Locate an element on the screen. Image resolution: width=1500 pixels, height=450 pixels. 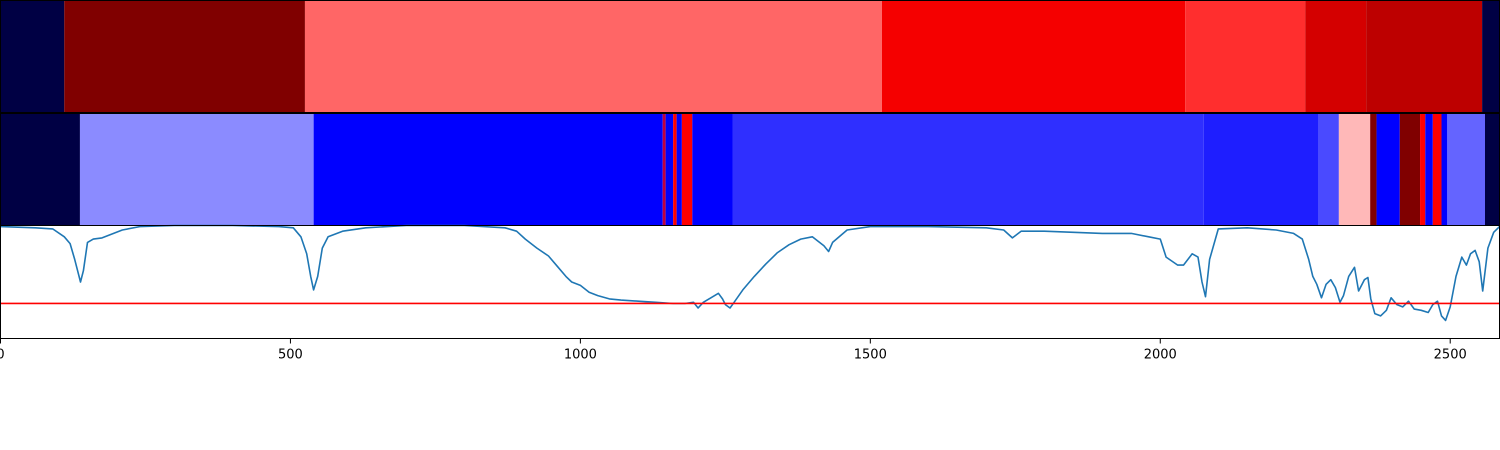
x-tick-label-2000: 2000 is located at coordinates (1160, 355).